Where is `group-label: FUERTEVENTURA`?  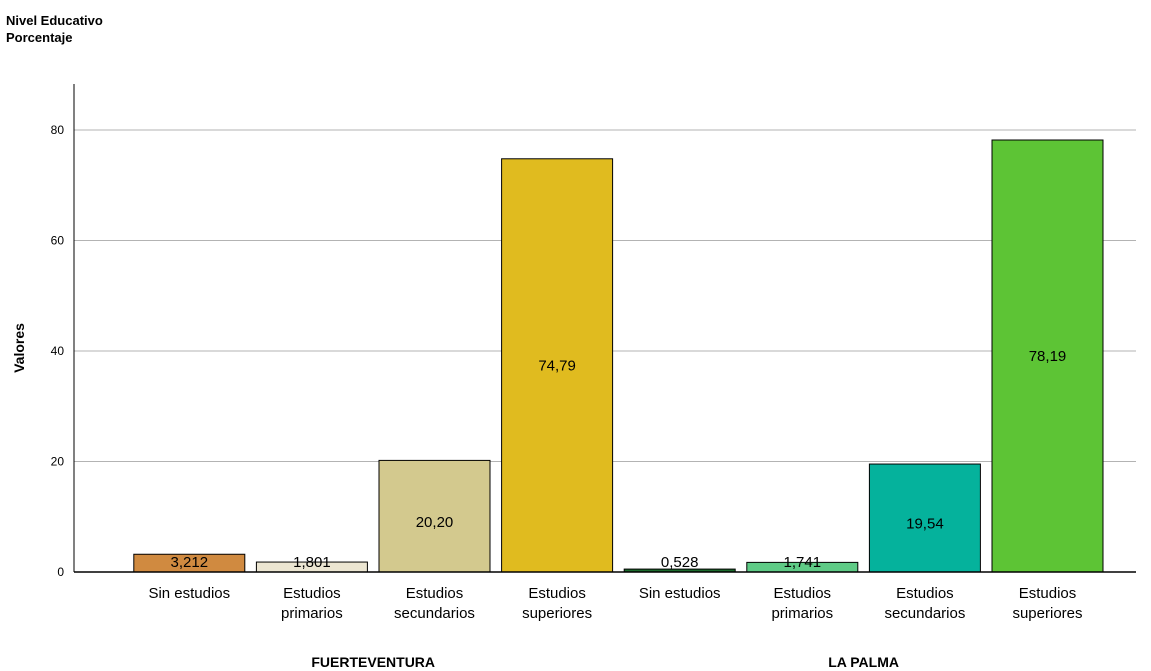
group-label: FUERTEVENTURA is located at coordinates (373, 662).